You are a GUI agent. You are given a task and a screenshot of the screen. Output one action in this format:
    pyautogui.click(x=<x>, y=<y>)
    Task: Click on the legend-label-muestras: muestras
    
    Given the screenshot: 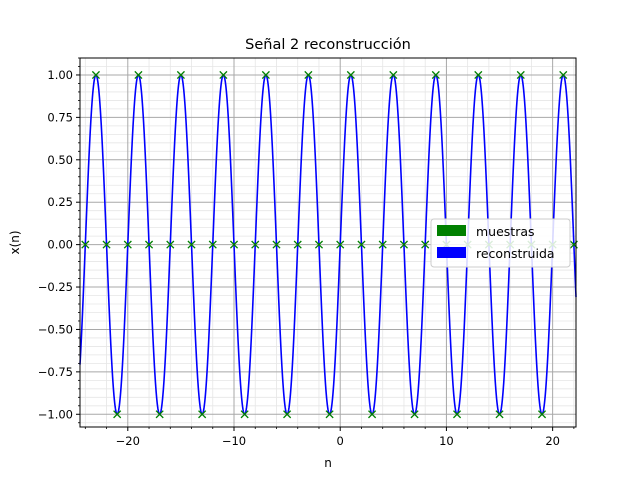 What is the action you would take?
    pyautogui.click(x=505, y=231)
    